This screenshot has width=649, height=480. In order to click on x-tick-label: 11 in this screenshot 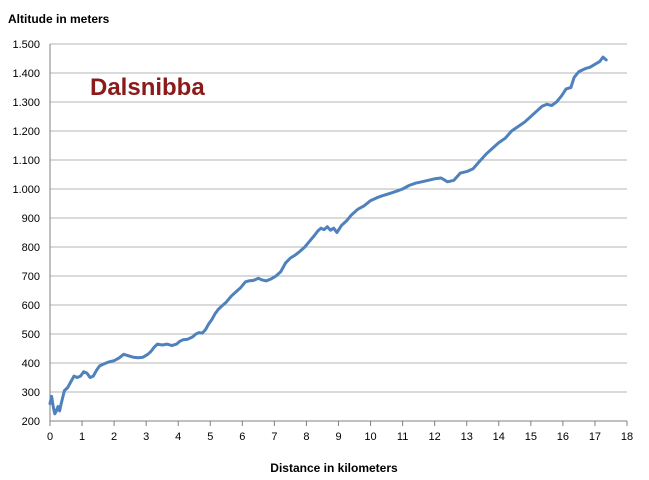, I will do `click(402, 437)`.